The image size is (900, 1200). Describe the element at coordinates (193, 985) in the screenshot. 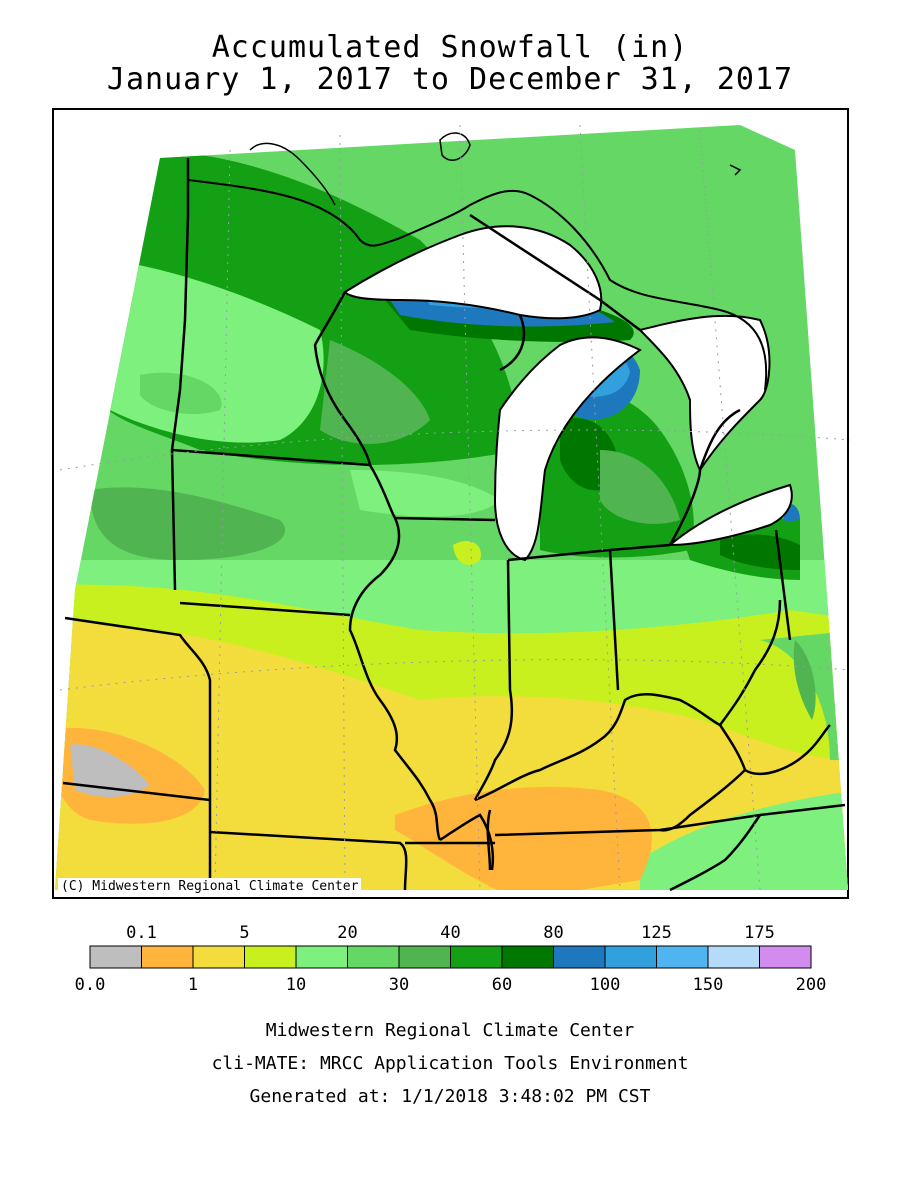

I see `legend-bottom-label: 1` at that location.